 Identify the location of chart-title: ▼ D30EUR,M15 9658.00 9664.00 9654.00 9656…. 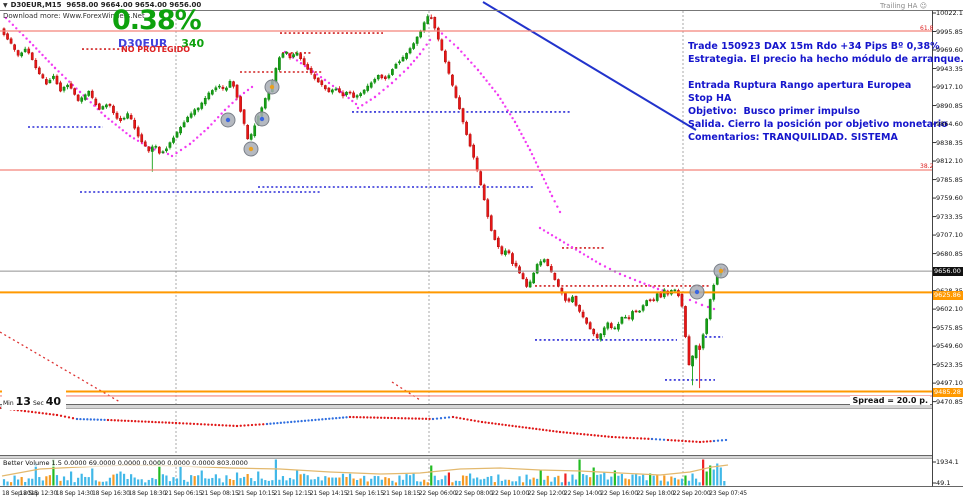
(102, 5).